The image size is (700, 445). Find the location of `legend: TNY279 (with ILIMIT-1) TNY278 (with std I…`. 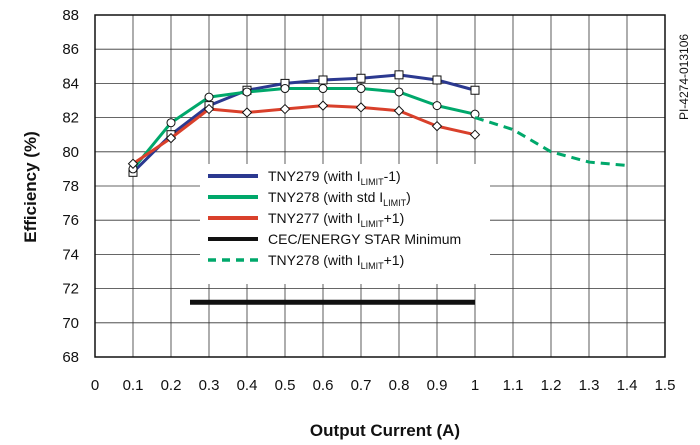

legend: TNY279 (with ILIMIT-1) TNY278 (with std I… is located at coordinates (345, 224).